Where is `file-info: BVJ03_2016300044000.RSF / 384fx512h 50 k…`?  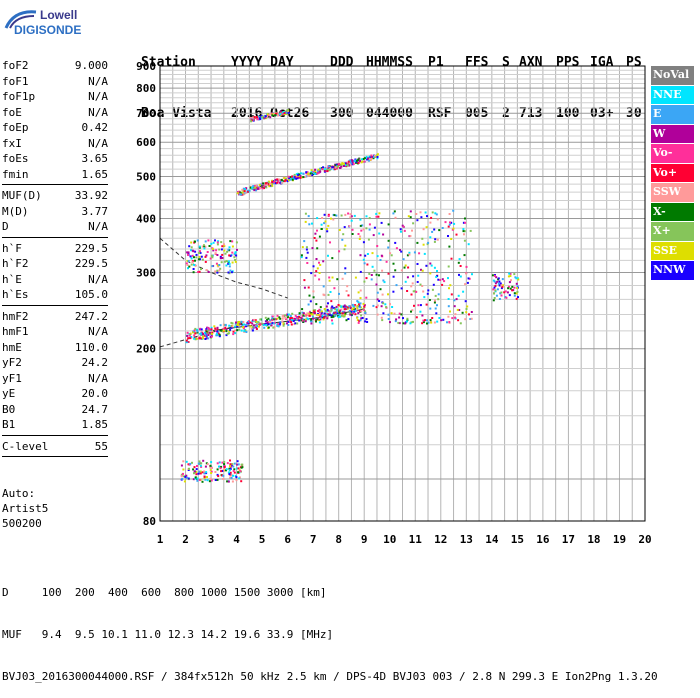 file-info: BVJ03_2016300044000.RSF / 384fx512h 50 k… is located at coordinates (330, 676).